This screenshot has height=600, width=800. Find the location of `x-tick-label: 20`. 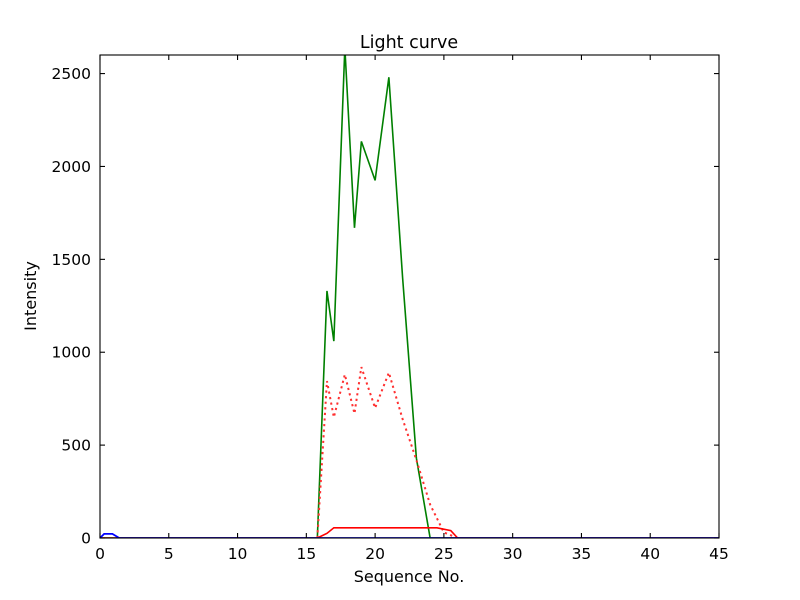

x-tick-label: 20 is located at coordinates (375, 554).